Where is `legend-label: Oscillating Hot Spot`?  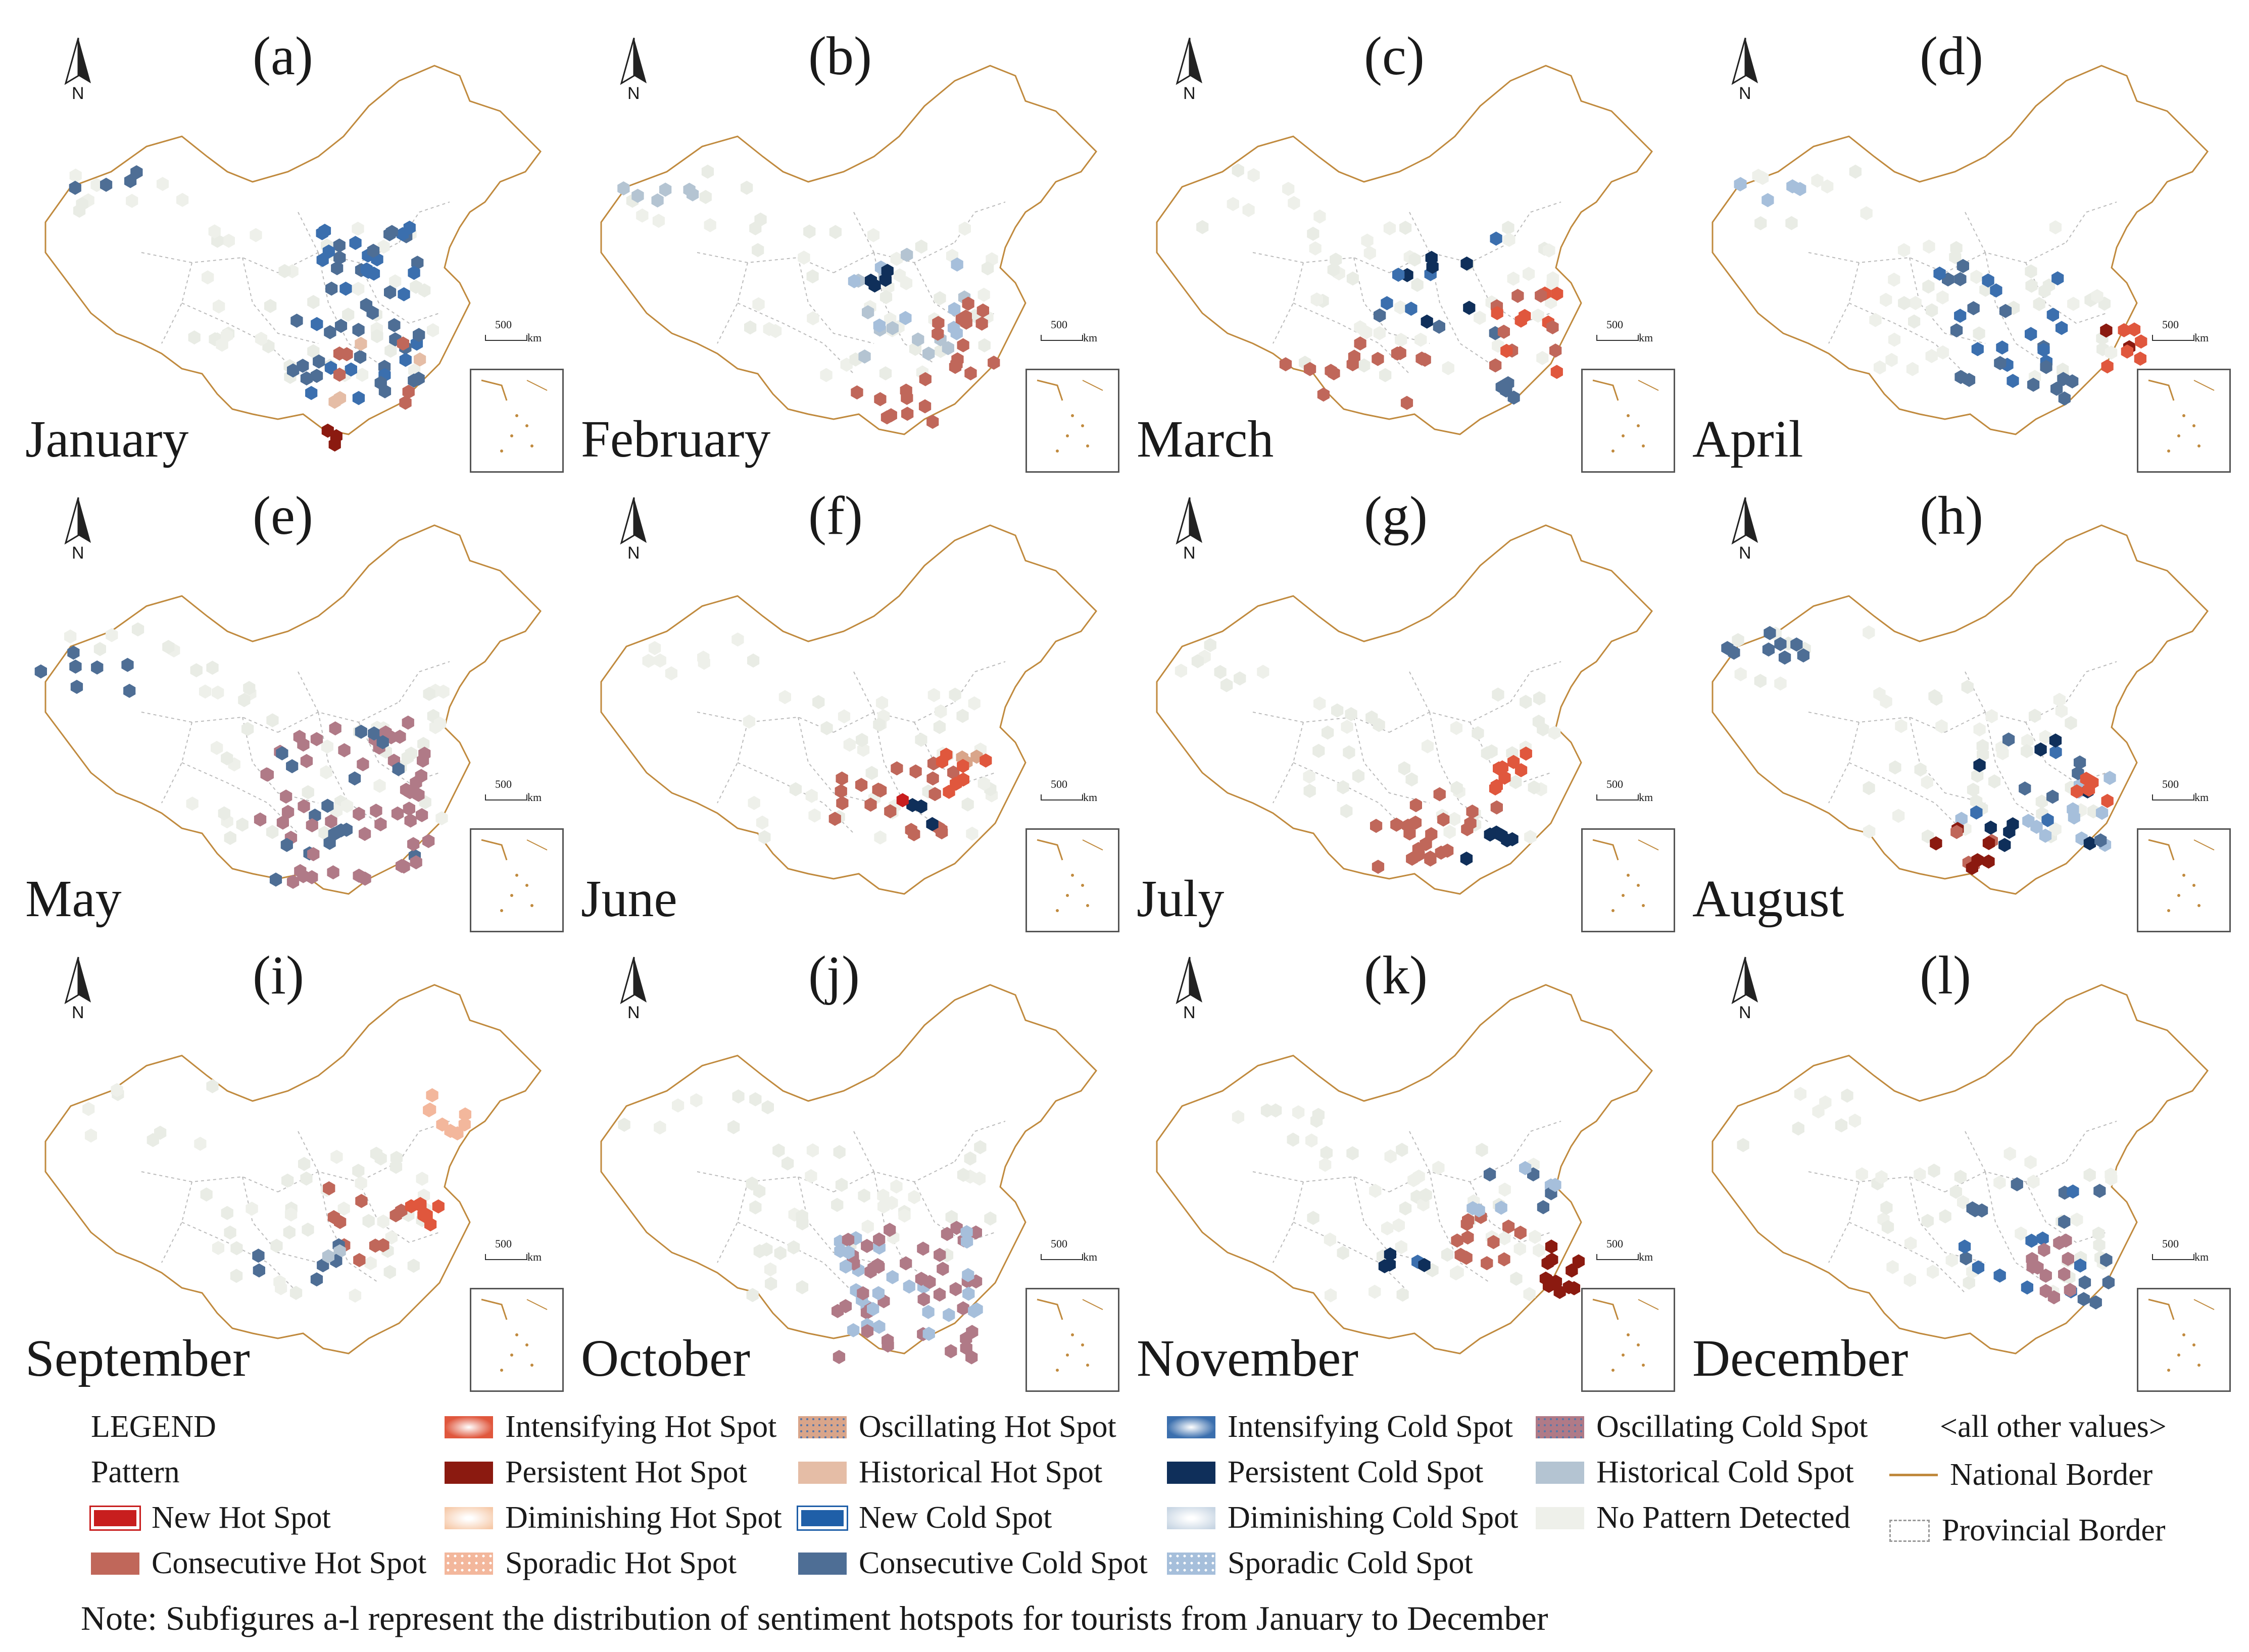 legend-label: Oscillating Hot Spot is located at coordinates (987, 1427).